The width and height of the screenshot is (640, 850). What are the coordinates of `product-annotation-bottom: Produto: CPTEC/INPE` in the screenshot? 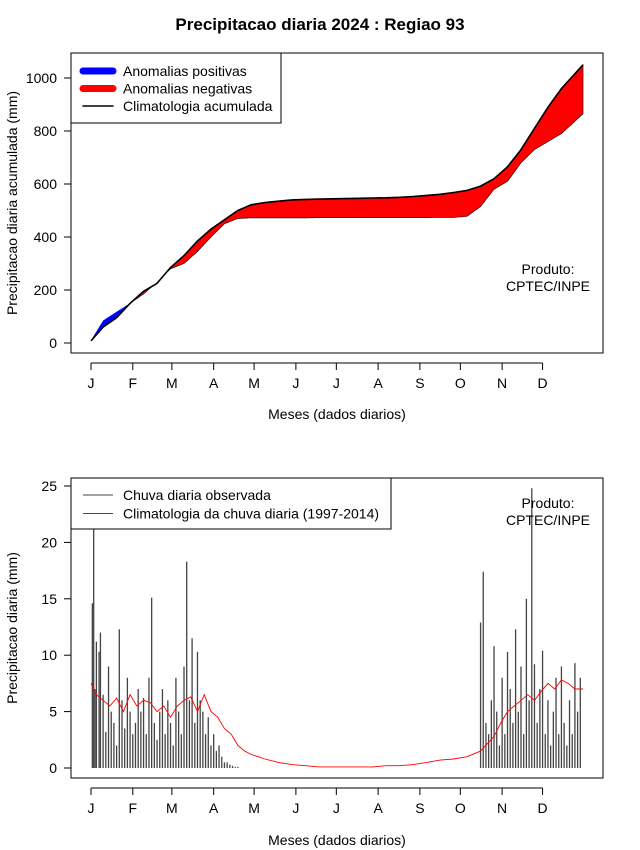 It's located at (548, 512).